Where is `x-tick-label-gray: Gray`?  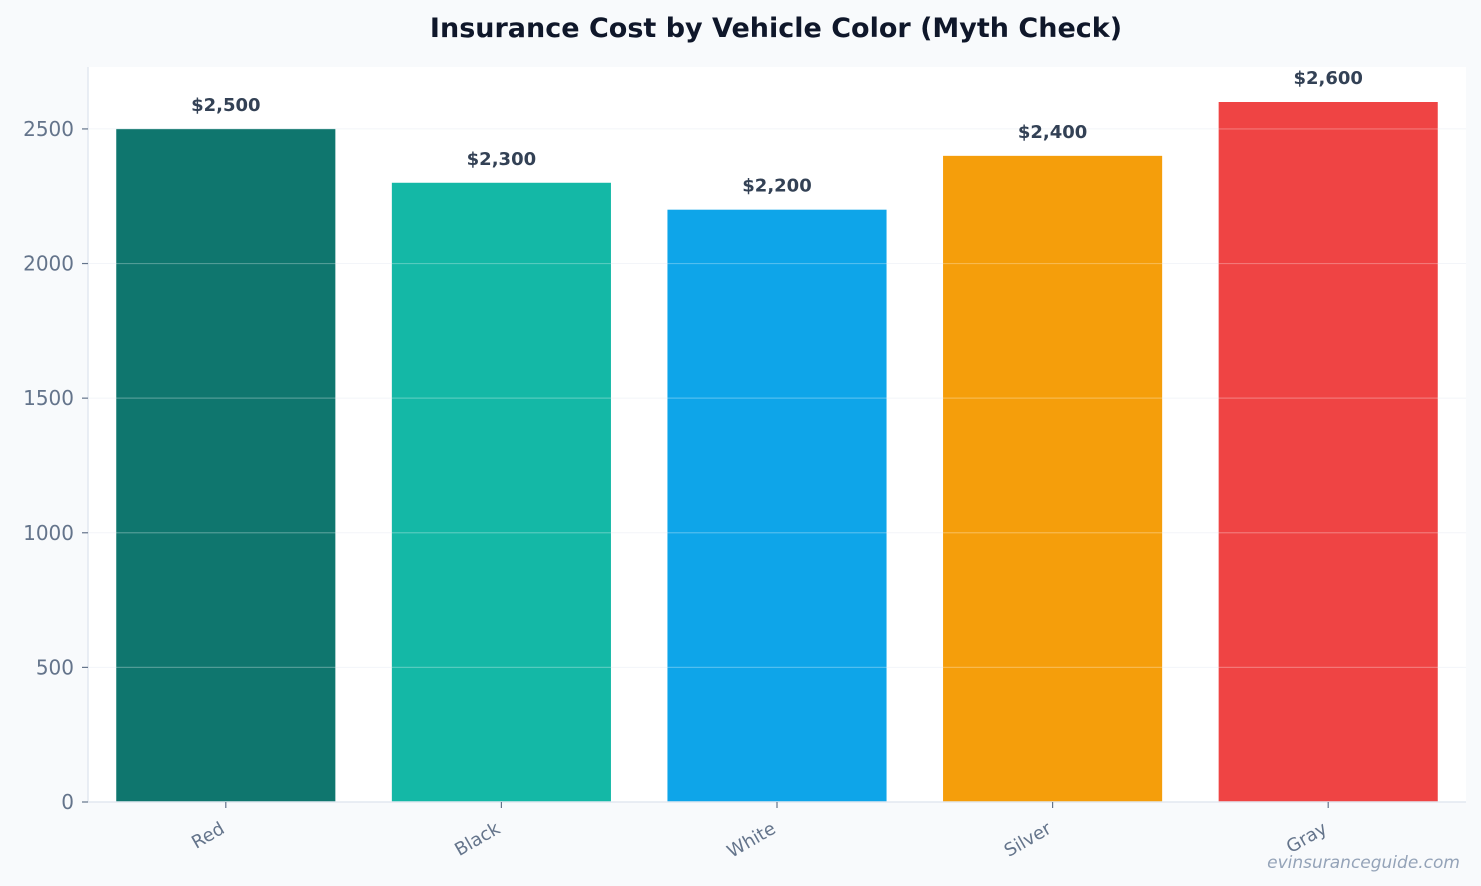
x-tick-label-gray: Gray is located at coordinates (1307, 838).